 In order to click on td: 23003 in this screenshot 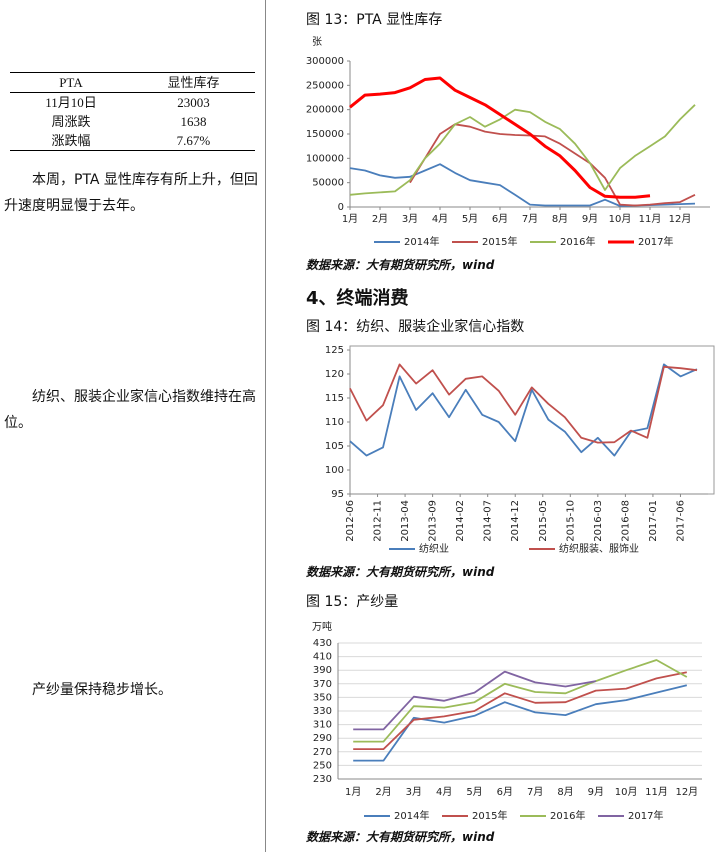, I will do `click(193, 102)`.